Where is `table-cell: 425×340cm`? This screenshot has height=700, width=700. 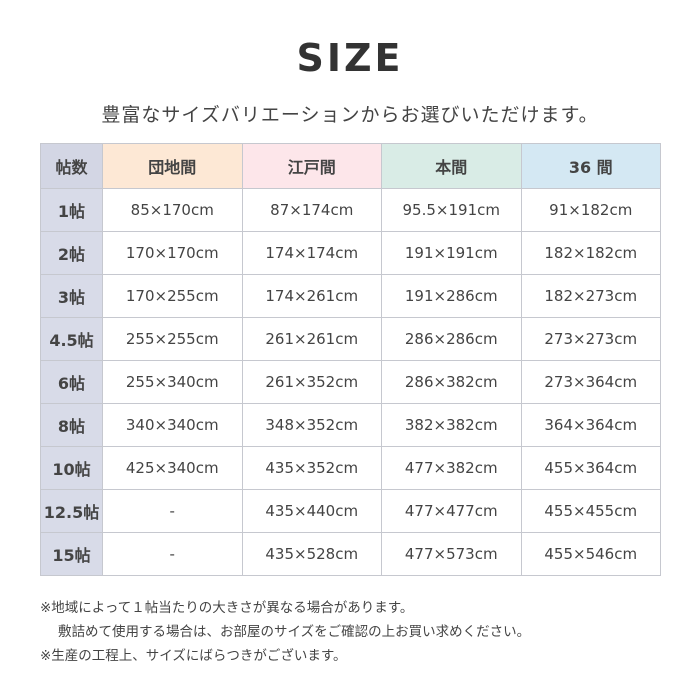
table-cell: 425×340cm is located at coordinates (172, 468).